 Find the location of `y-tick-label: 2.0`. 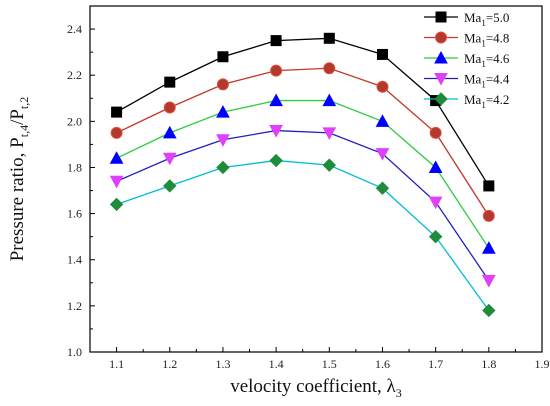

y-tick-label: 2.0 is located at coordinates (74, 121).